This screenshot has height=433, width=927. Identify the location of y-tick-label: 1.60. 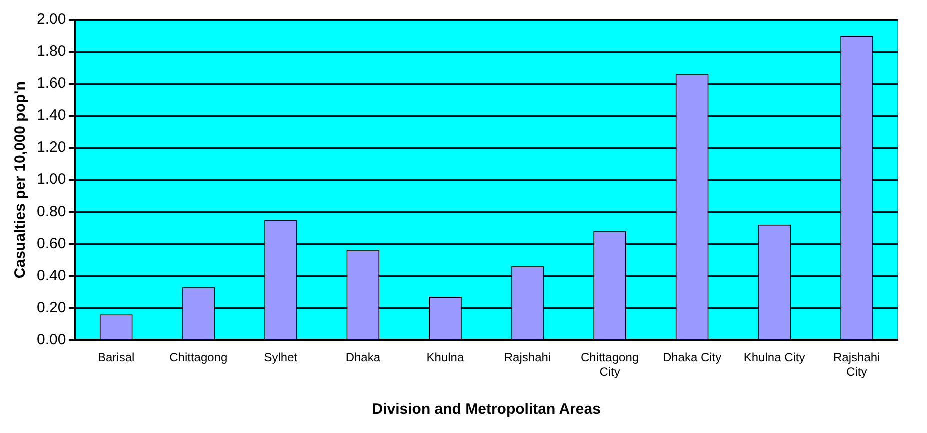
(51, 83).